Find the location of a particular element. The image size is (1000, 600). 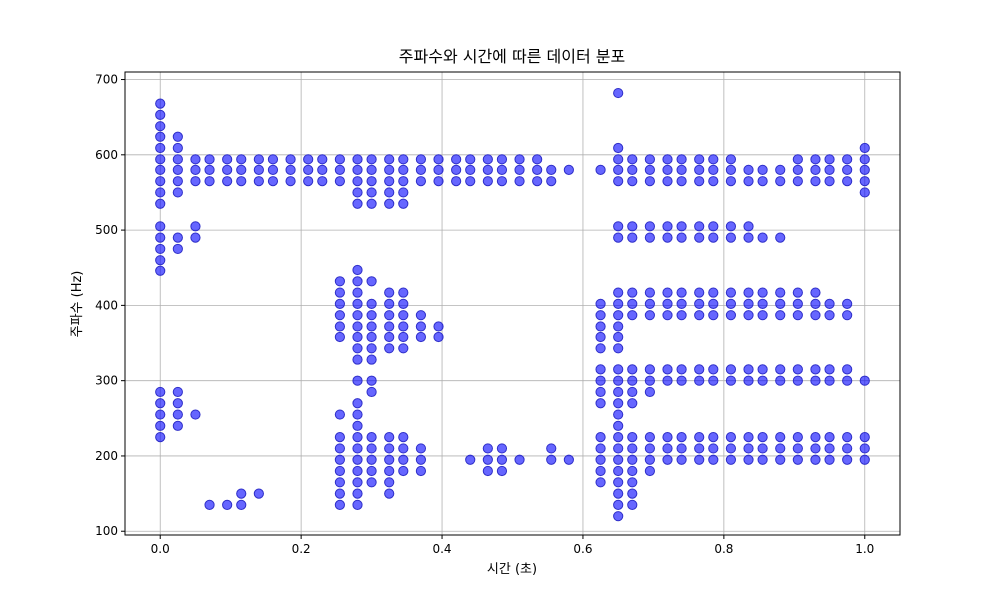

y-tick-label: 700 is located at coordinates (106, 80).